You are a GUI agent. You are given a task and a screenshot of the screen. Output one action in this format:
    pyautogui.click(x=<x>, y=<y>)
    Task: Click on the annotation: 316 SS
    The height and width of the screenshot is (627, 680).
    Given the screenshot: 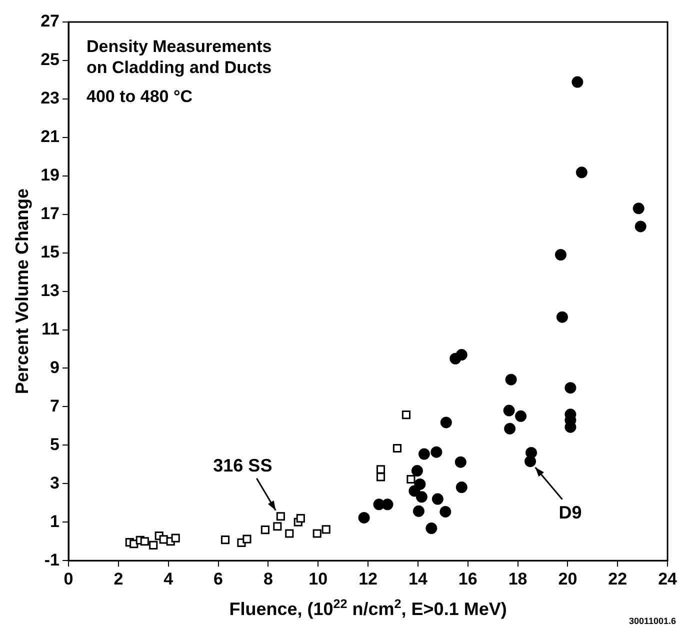 What is the action you would take?
    pyautogui.click(x=242, y=465)
    